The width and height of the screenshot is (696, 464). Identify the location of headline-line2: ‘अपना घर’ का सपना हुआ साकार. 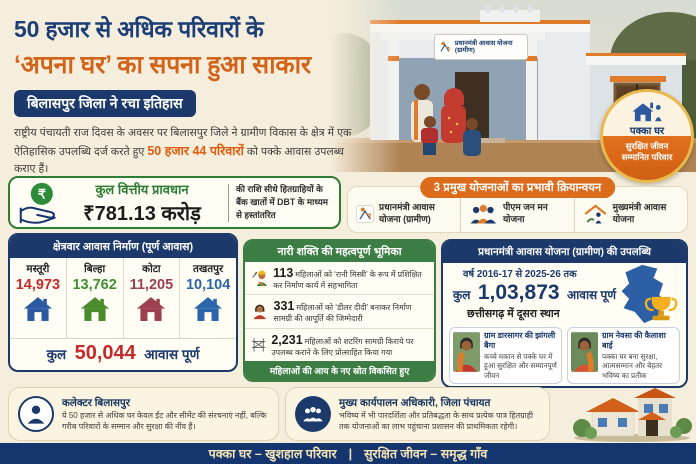
(162, 65).